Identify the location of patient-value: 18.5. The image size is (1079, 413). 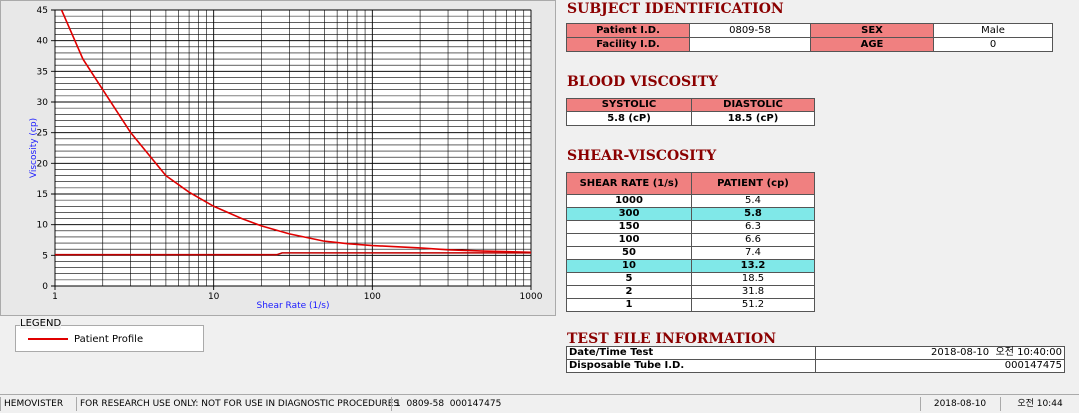
(753, 279).